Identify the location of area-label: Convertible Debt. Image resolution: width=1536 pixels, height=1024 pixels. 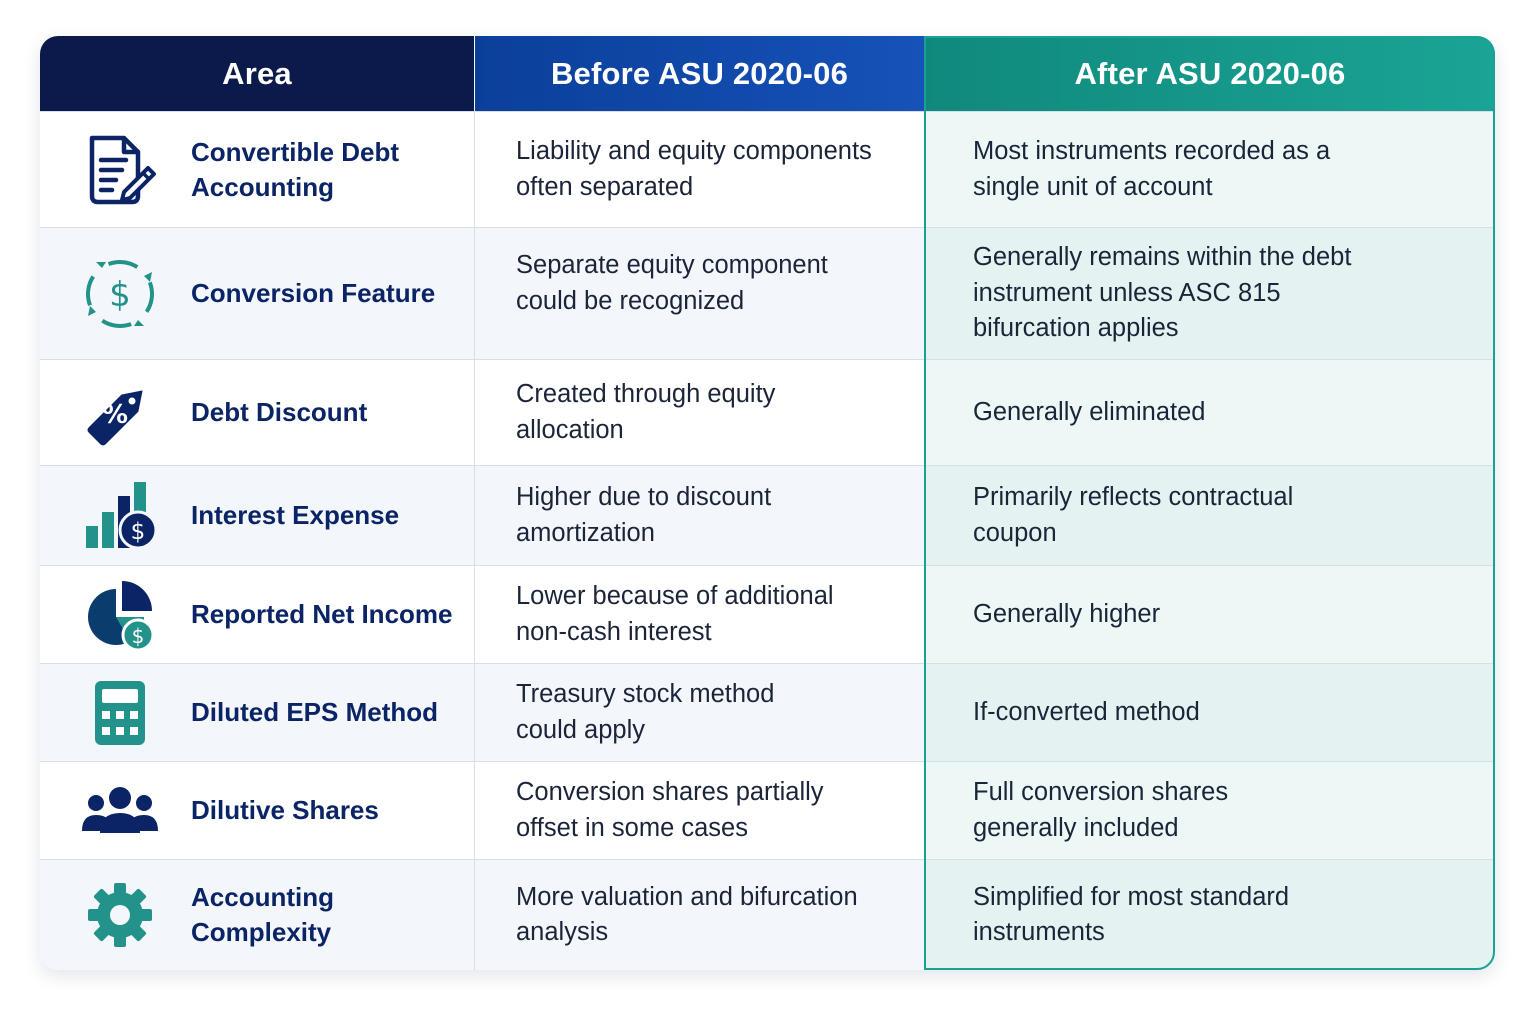
(295, 151).